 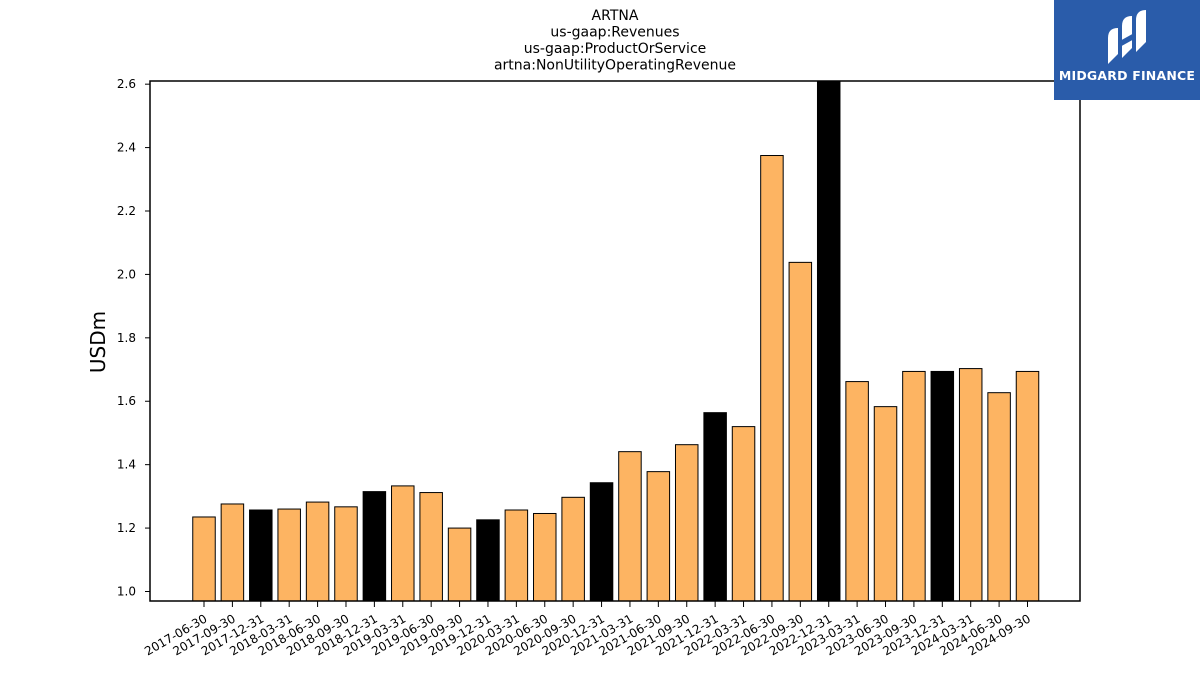 What do you see at coordinates (615, 16) in the screenshot?
I see `chart-title-line: ARTNA` at bounding box center [615, 16].